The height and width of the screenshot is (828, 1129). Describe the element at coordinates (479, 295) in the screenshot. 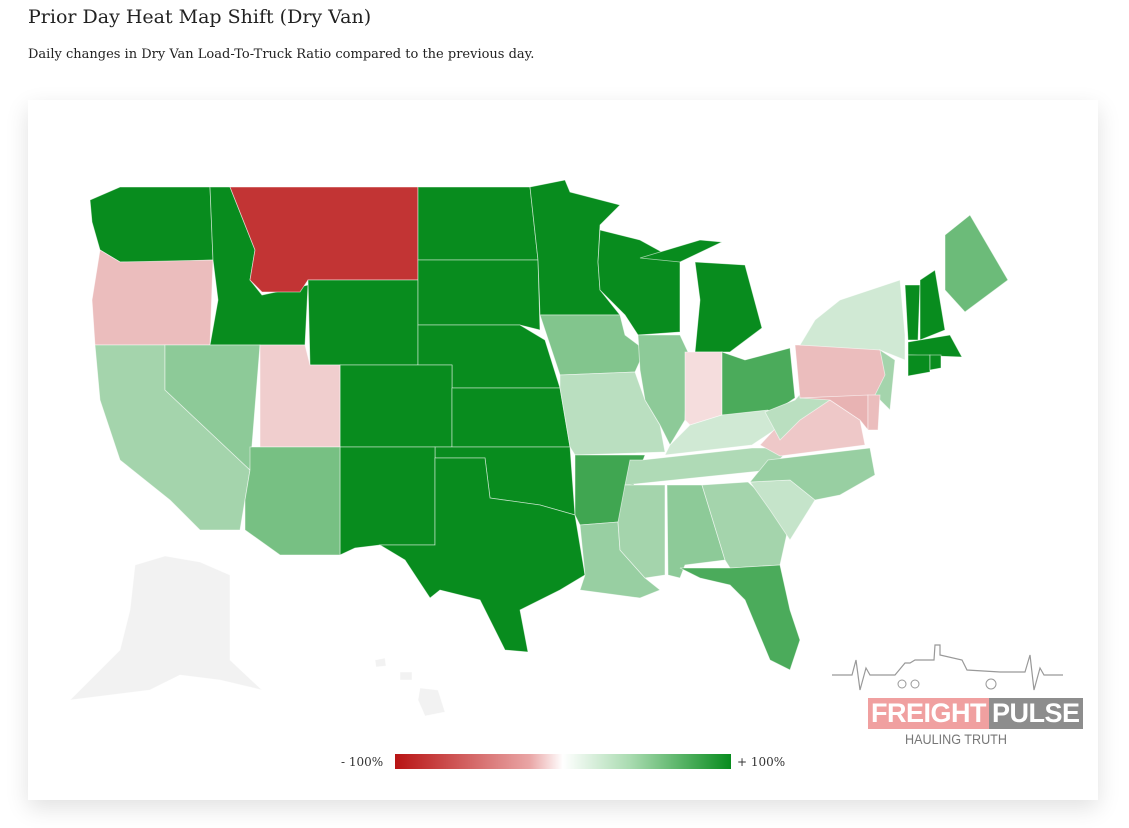

I see `state-sd` at that location.